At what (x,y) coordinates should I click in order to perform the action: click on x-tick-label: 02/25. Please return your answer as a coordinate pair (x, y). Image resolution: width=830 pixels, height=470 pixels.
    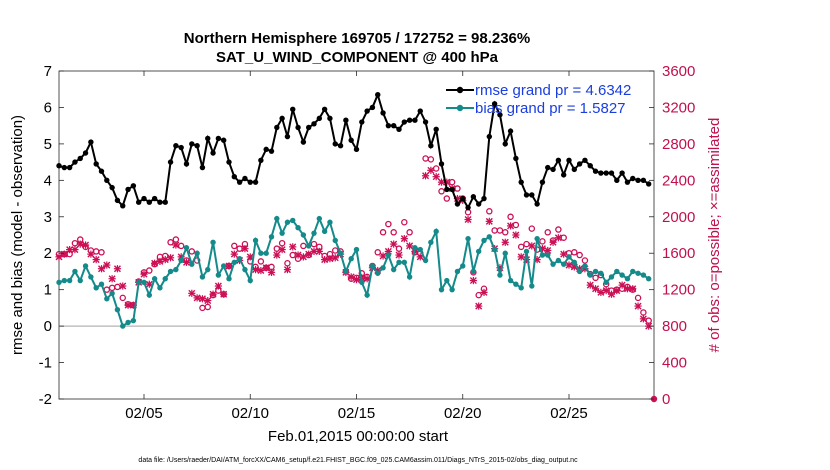
    Looking at the image, I should click on (569, 413).